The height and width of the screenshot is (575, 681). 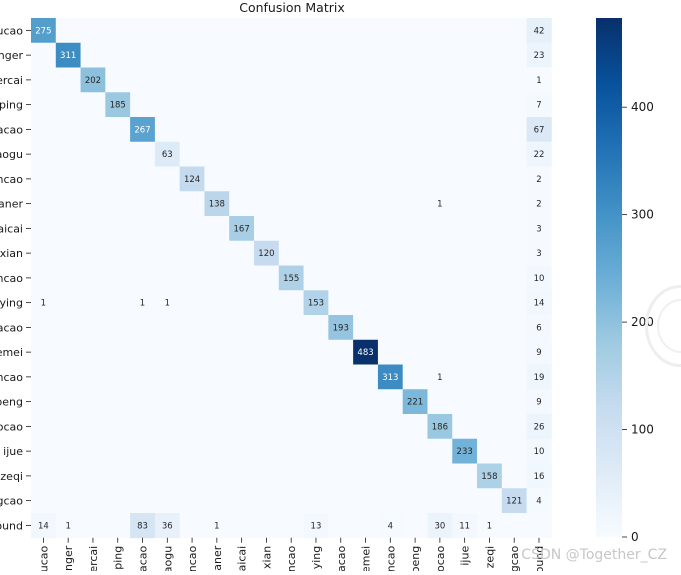 I want to click on heatmap-cell-value: 14, so click(x=539, y=304).